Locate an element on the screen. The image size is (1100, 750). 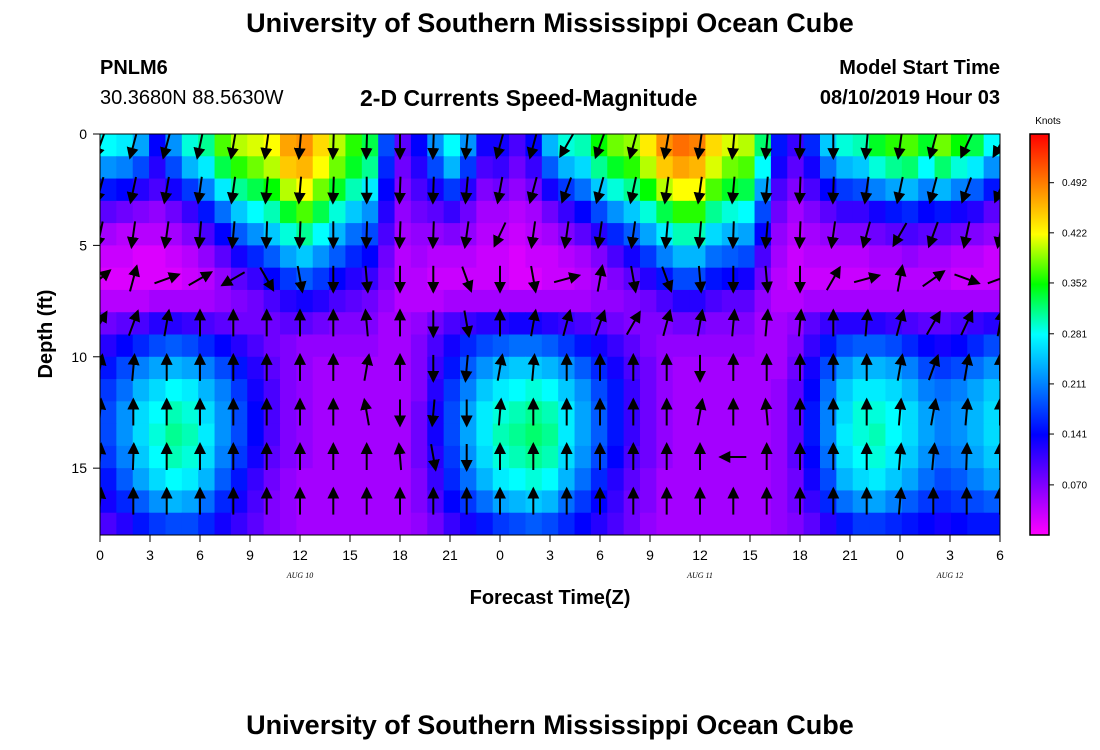
colorbar-tick-label: 0.211 is located at coordinates (1074, 384).